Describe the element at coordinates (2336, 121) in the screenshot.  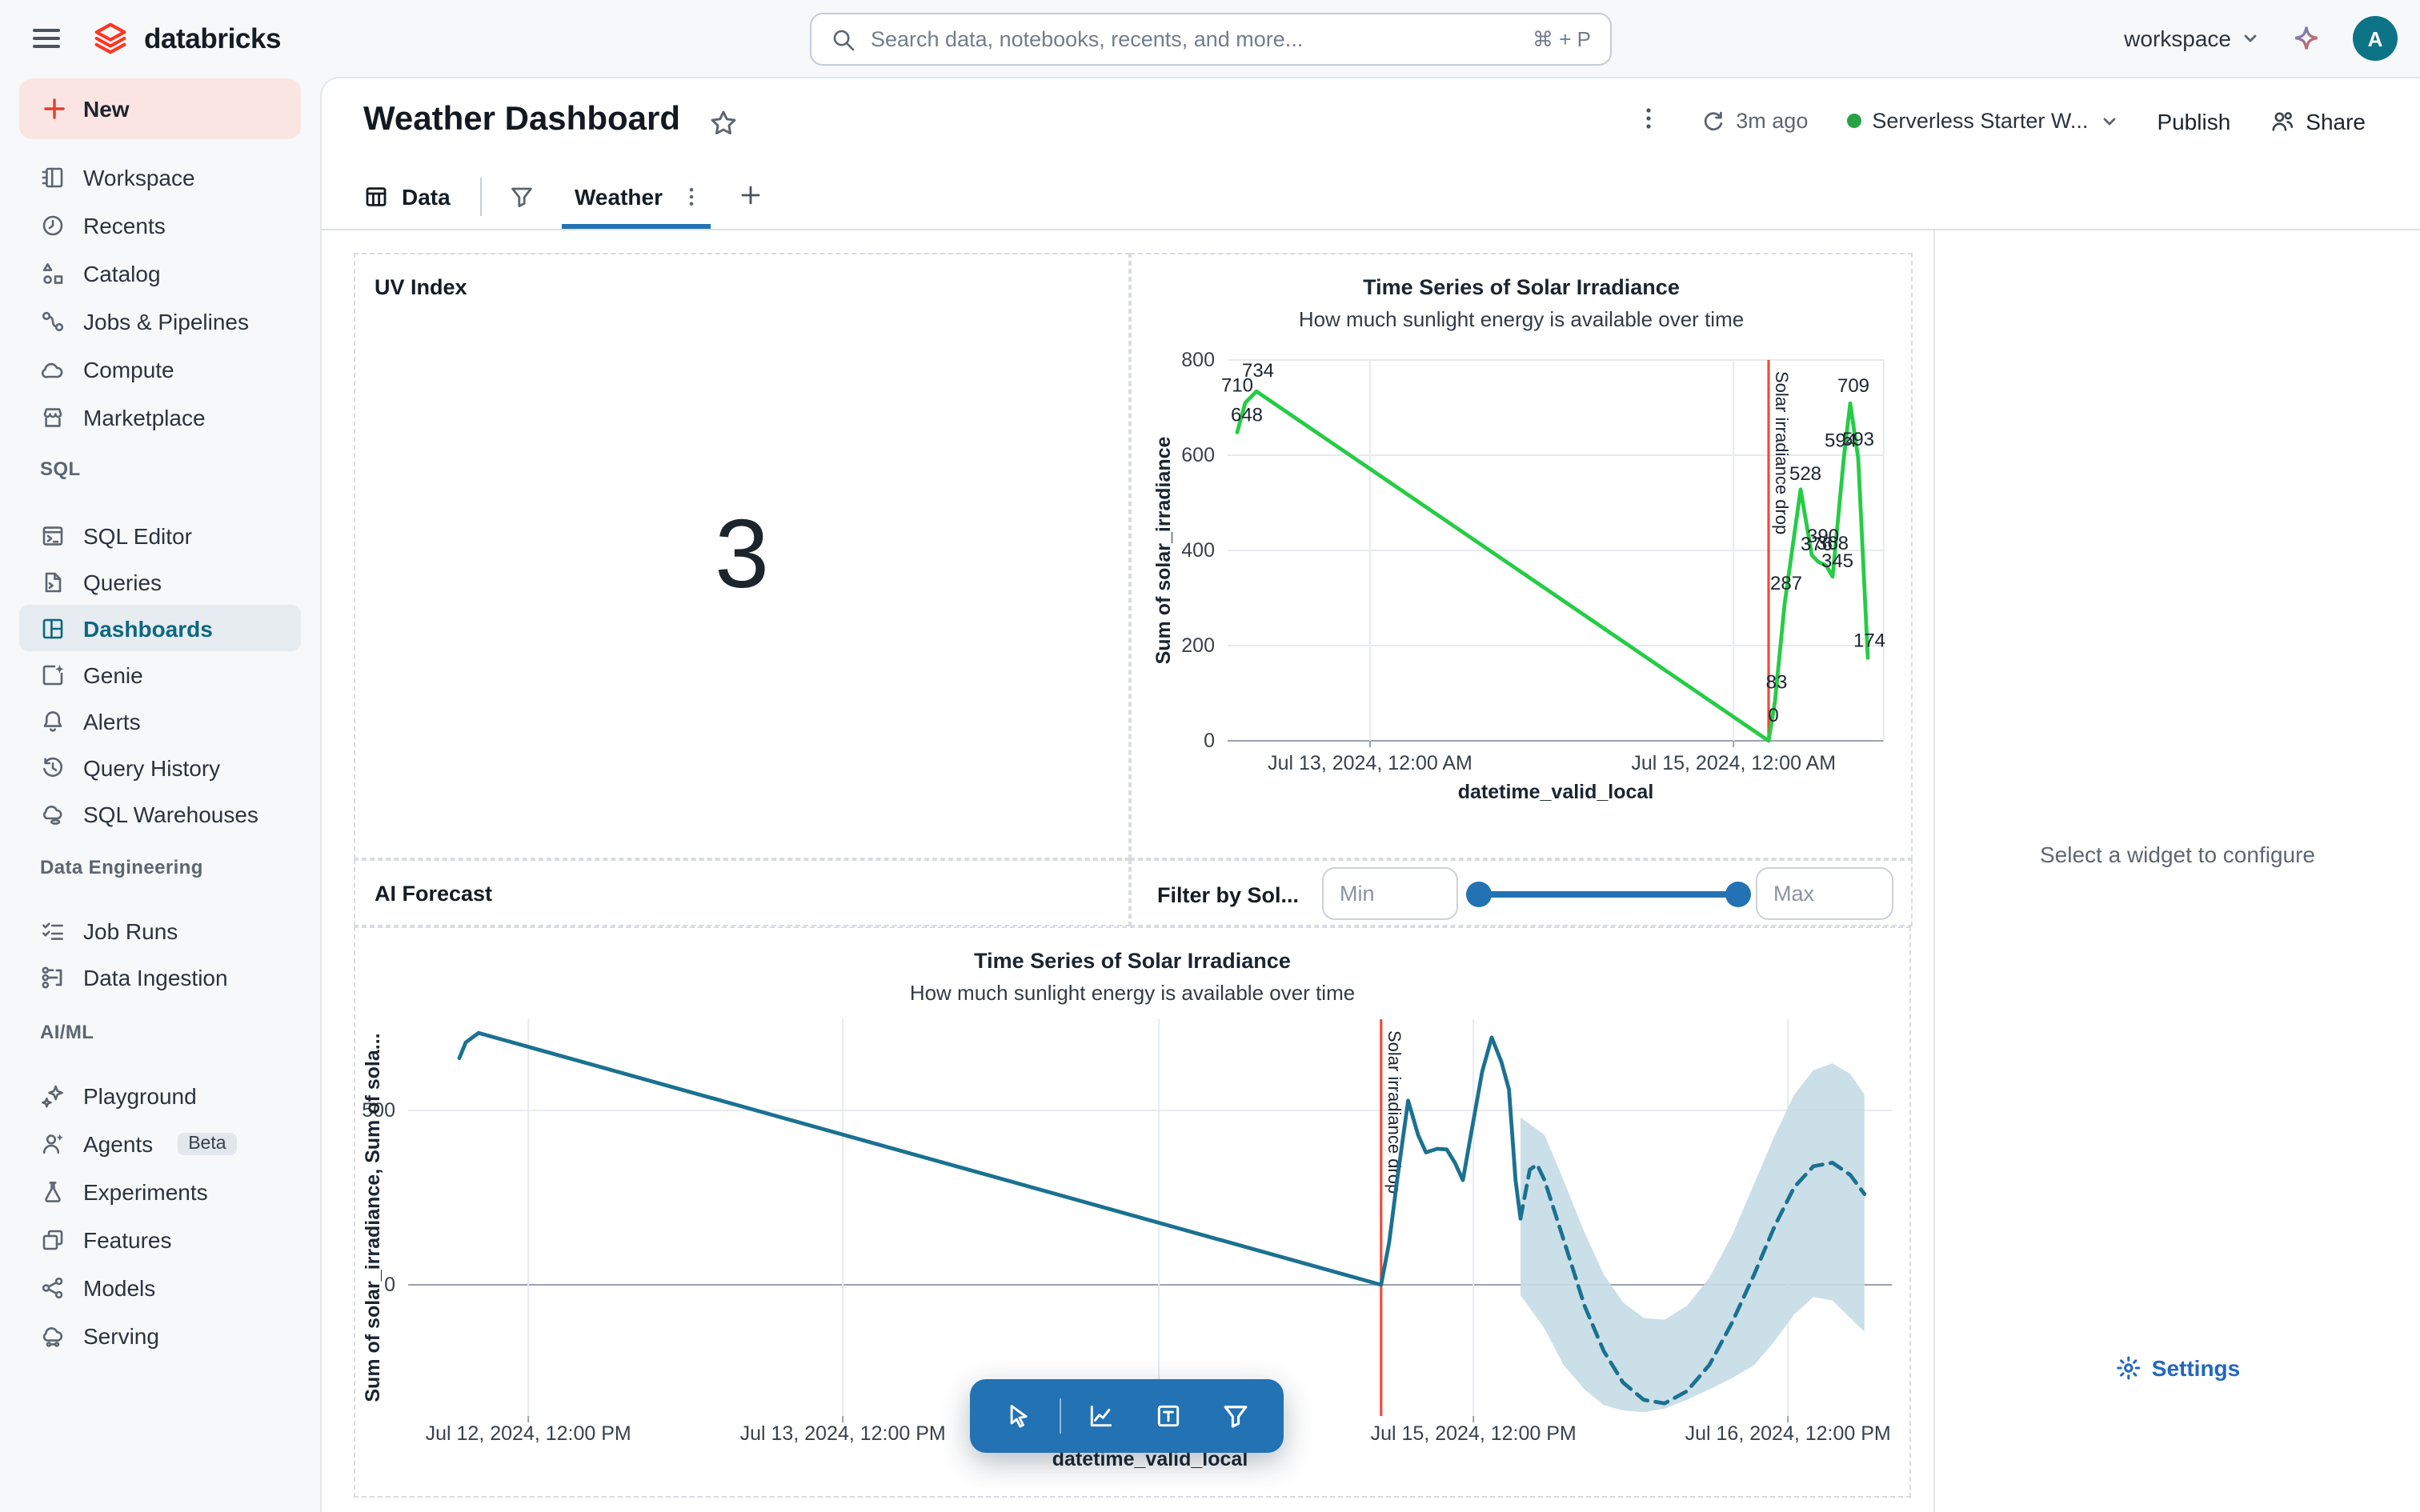
I see `share-label: Share` at that location.